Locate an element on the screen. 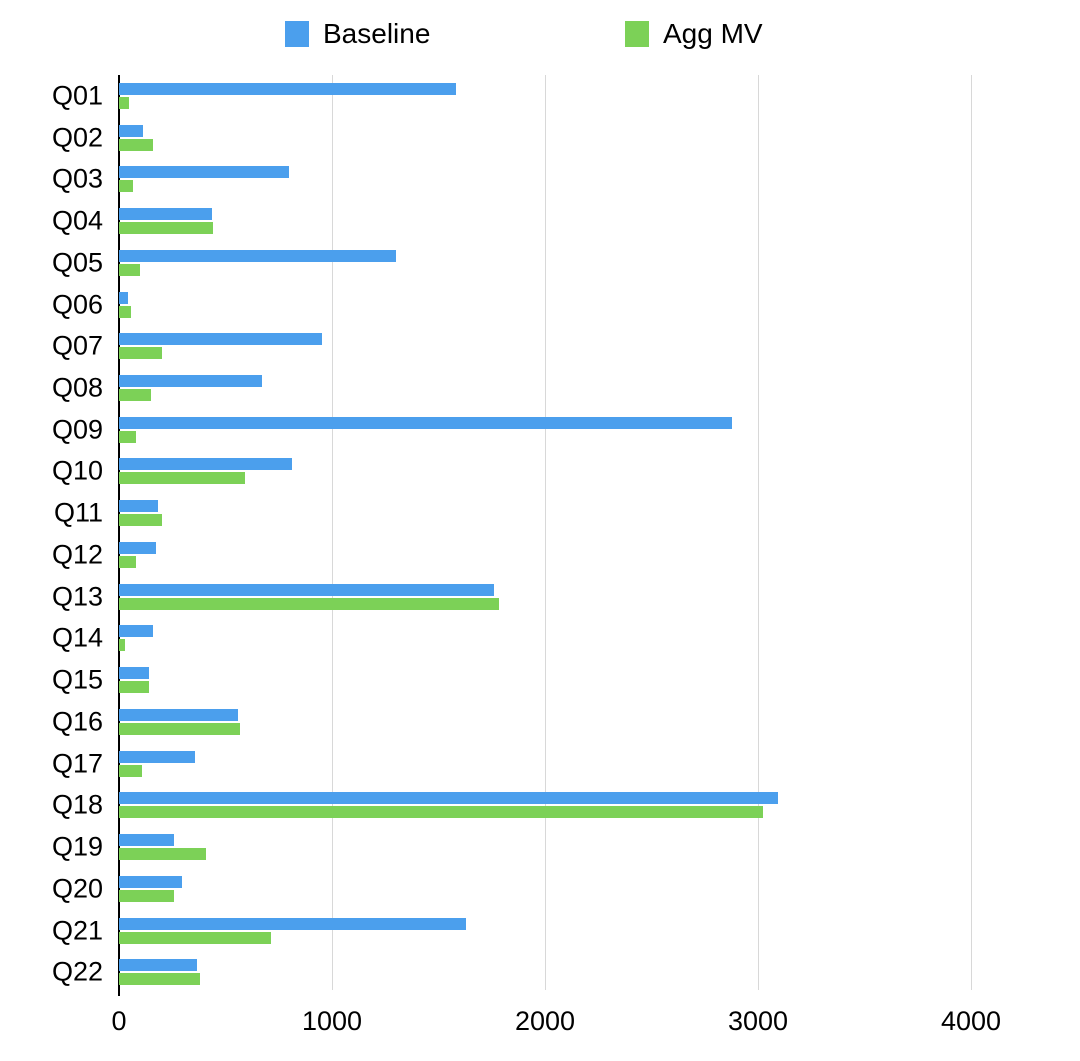 The height and width of the screenshot is (1061, 1080). bar-agg-mv-Q05 is located at coordinates (130, 269).